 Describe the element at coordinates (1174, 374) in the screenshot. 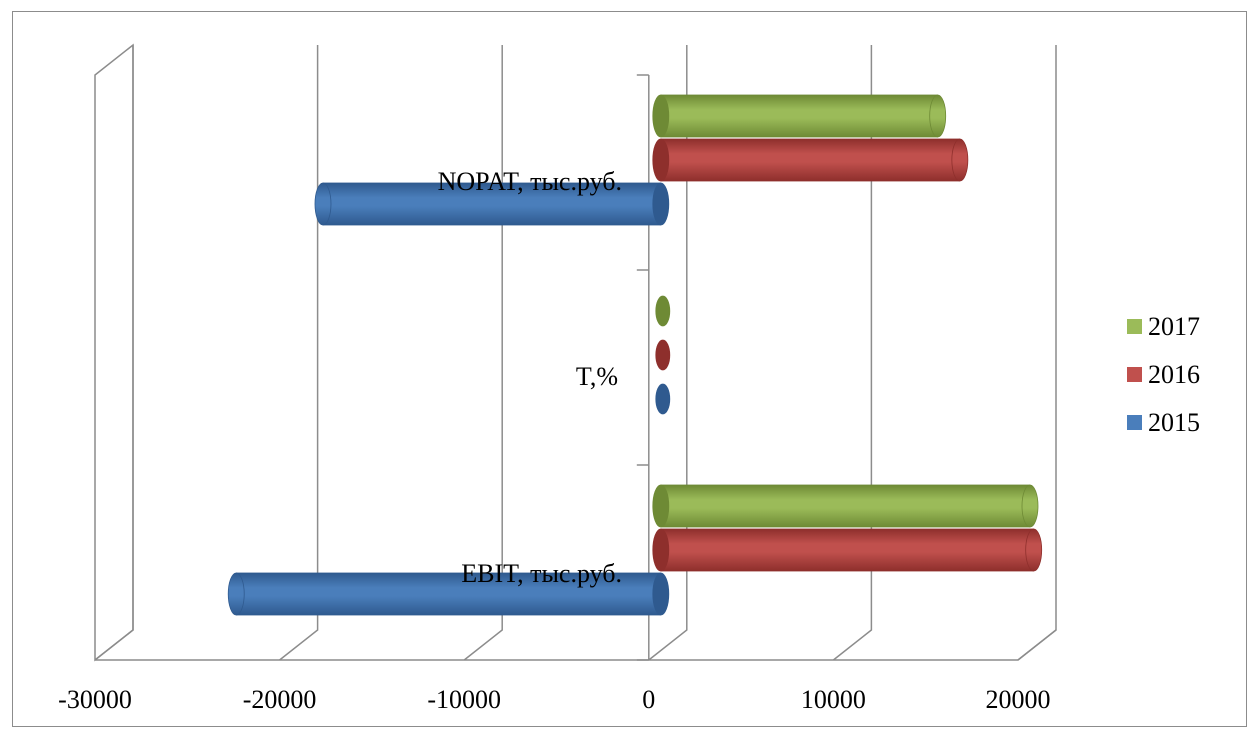

I see `legend-label: 2016` at that location.